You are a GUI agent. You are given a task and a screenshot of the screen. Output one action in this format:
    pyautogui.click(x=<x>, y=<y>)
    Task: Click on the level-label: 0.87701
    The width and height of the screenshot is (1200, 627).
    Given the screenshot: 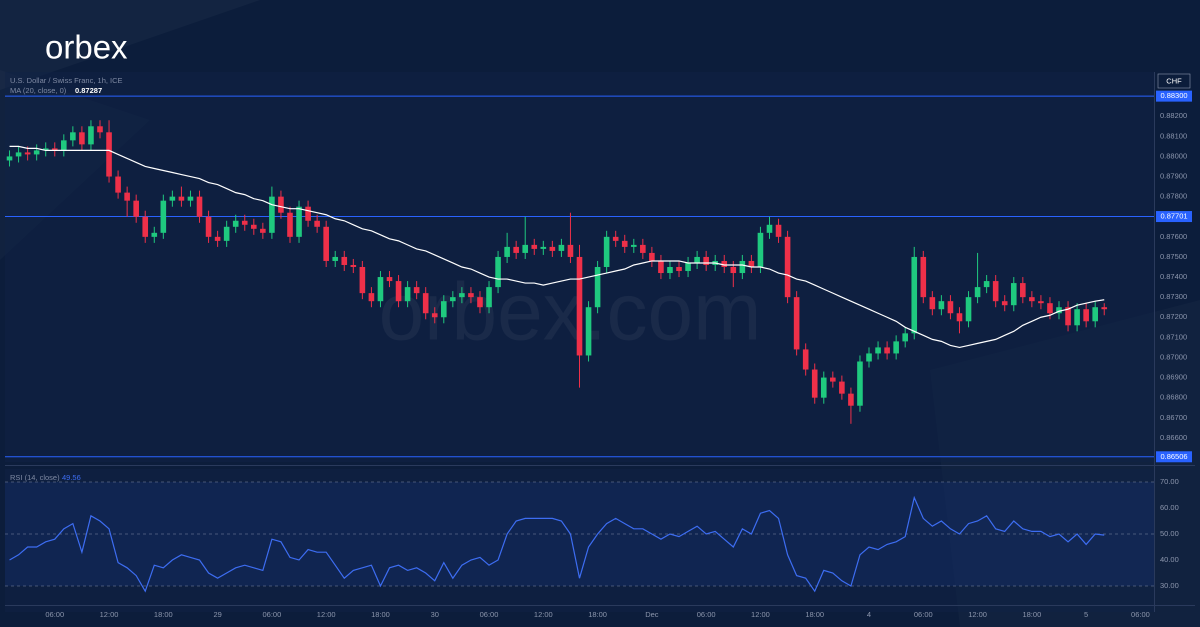 What is the action you would take?
    pyautogui.click(x=1173, y=216)
    